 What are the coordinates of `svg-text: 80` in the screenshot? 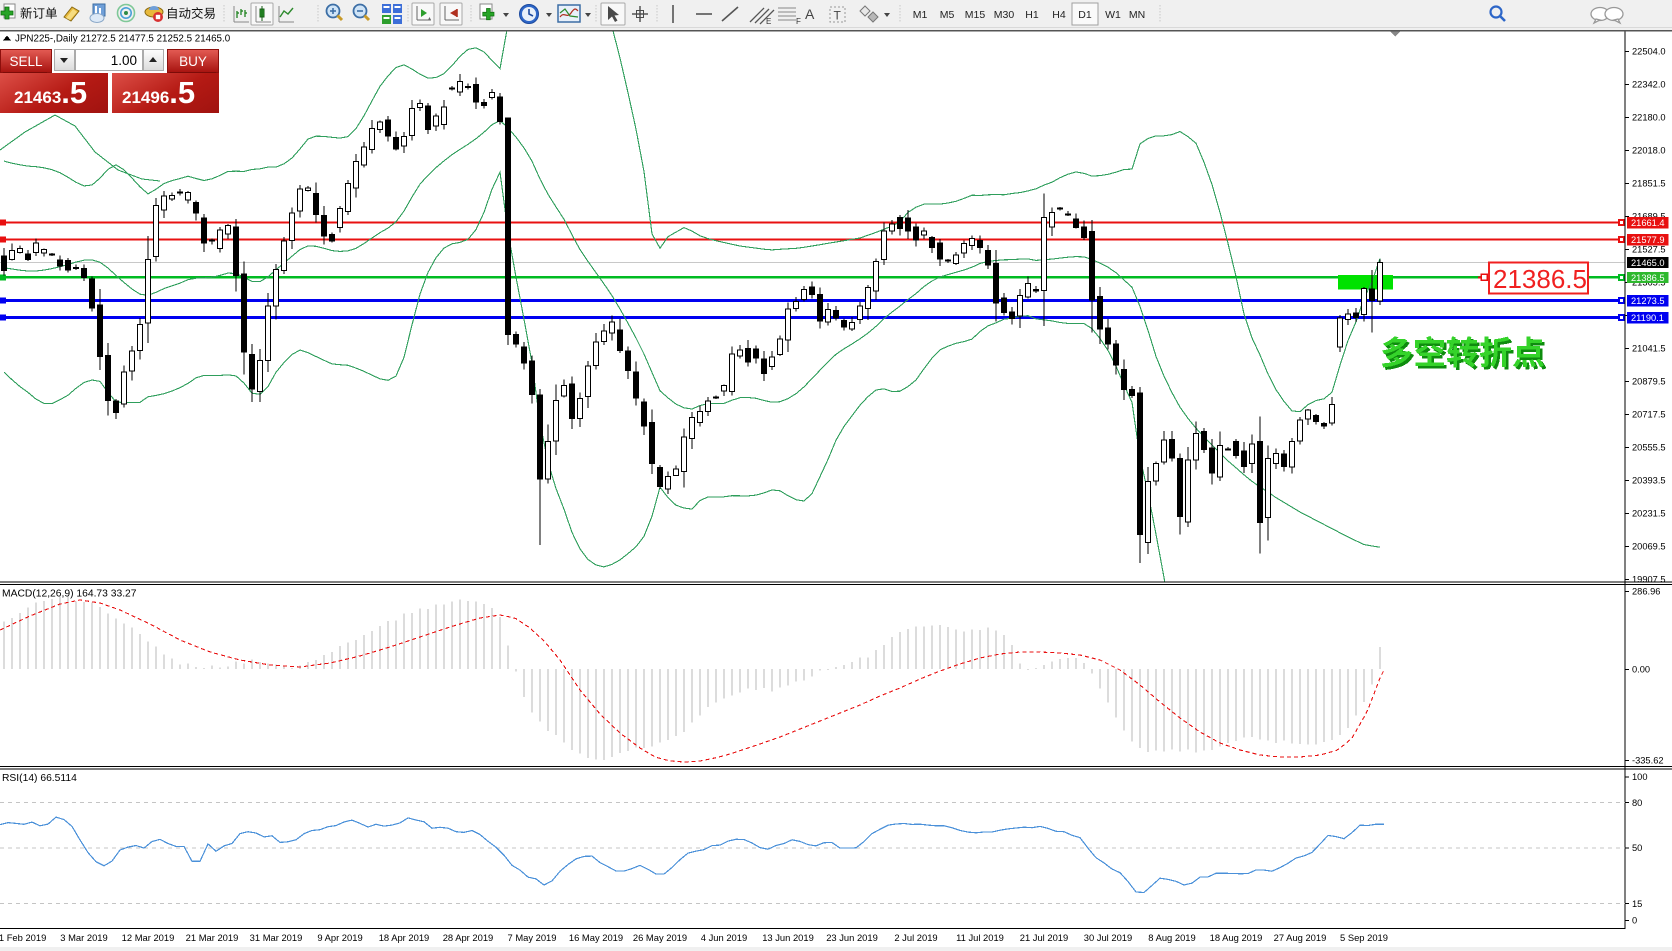 It's located at (1637, 803).